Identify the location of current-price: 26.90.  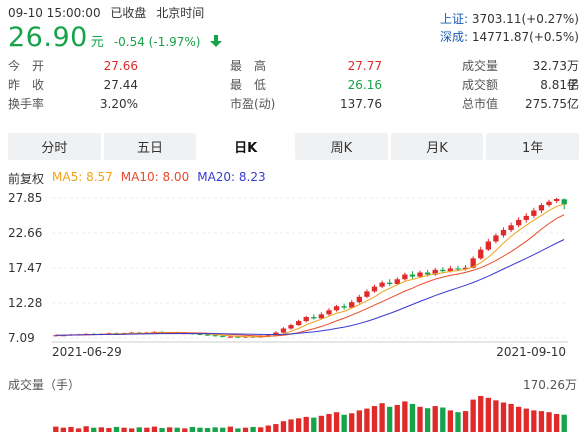
(48, 37).